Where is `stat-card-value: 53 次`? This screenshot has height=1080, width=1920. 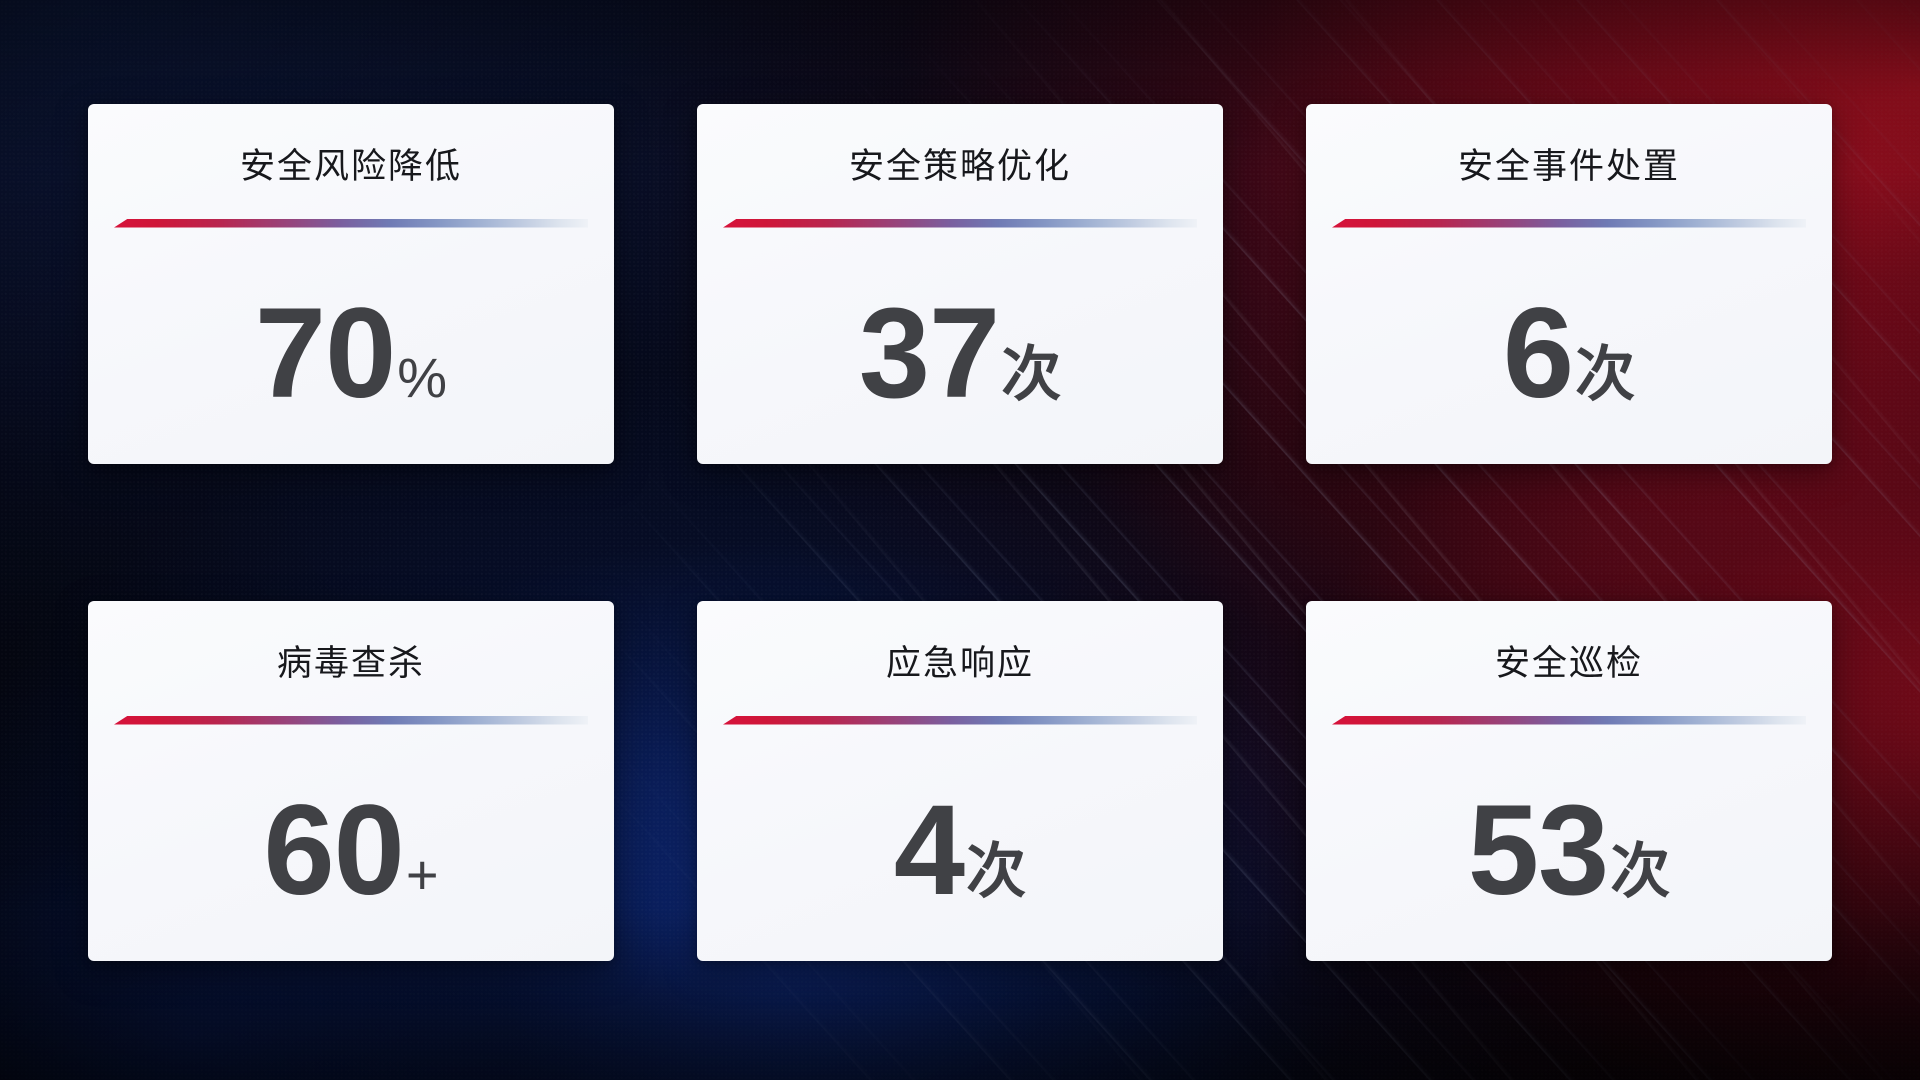 stat-card-value: 53 次 is located at coordinates (1569, 851).